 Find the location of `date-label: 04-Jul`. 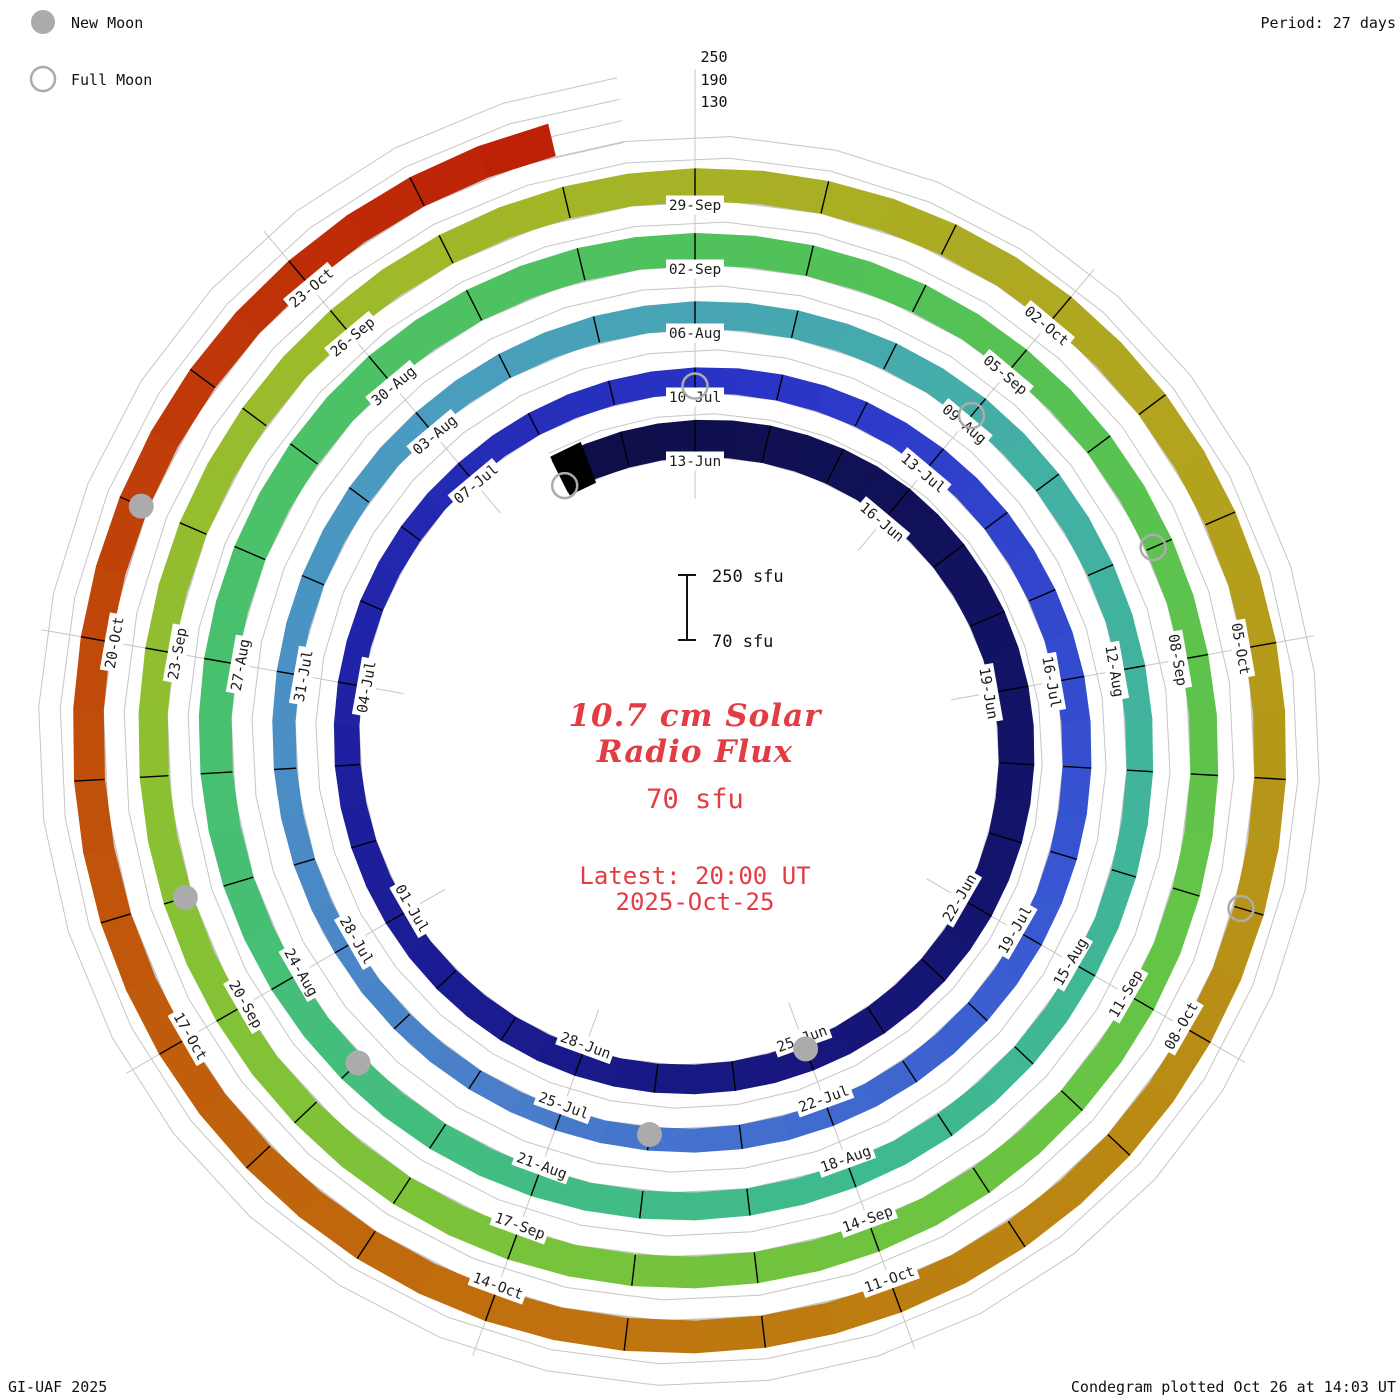

date-label: 04-Jul is located at coordinates (366, 687).